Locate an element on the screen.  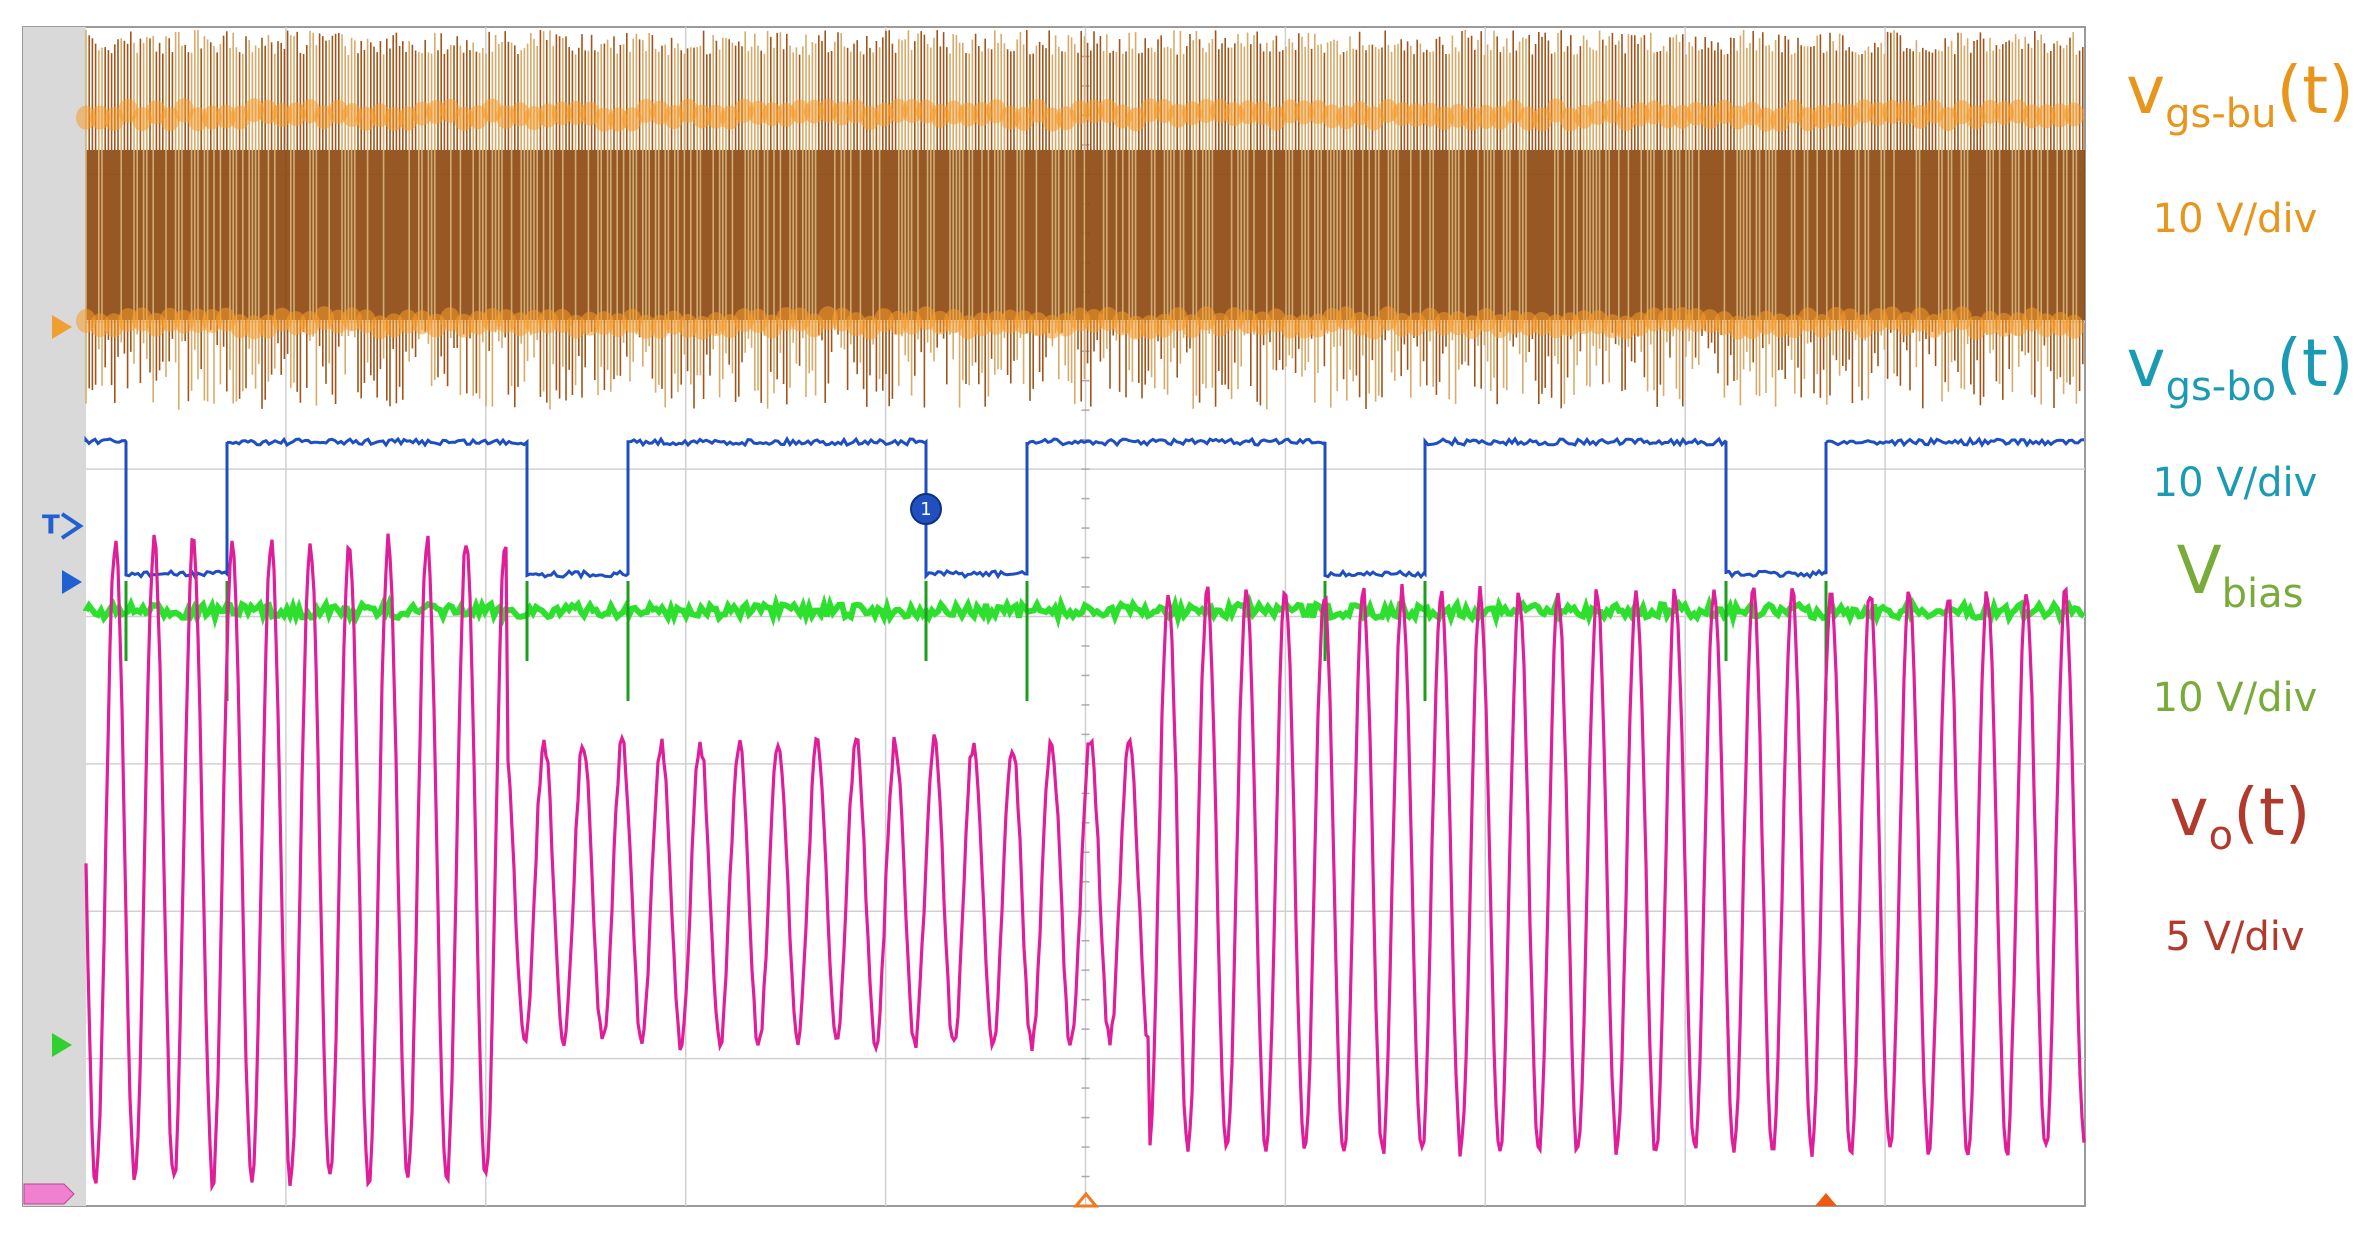
time-origin-marker is located at coordinates (1086, 1199).